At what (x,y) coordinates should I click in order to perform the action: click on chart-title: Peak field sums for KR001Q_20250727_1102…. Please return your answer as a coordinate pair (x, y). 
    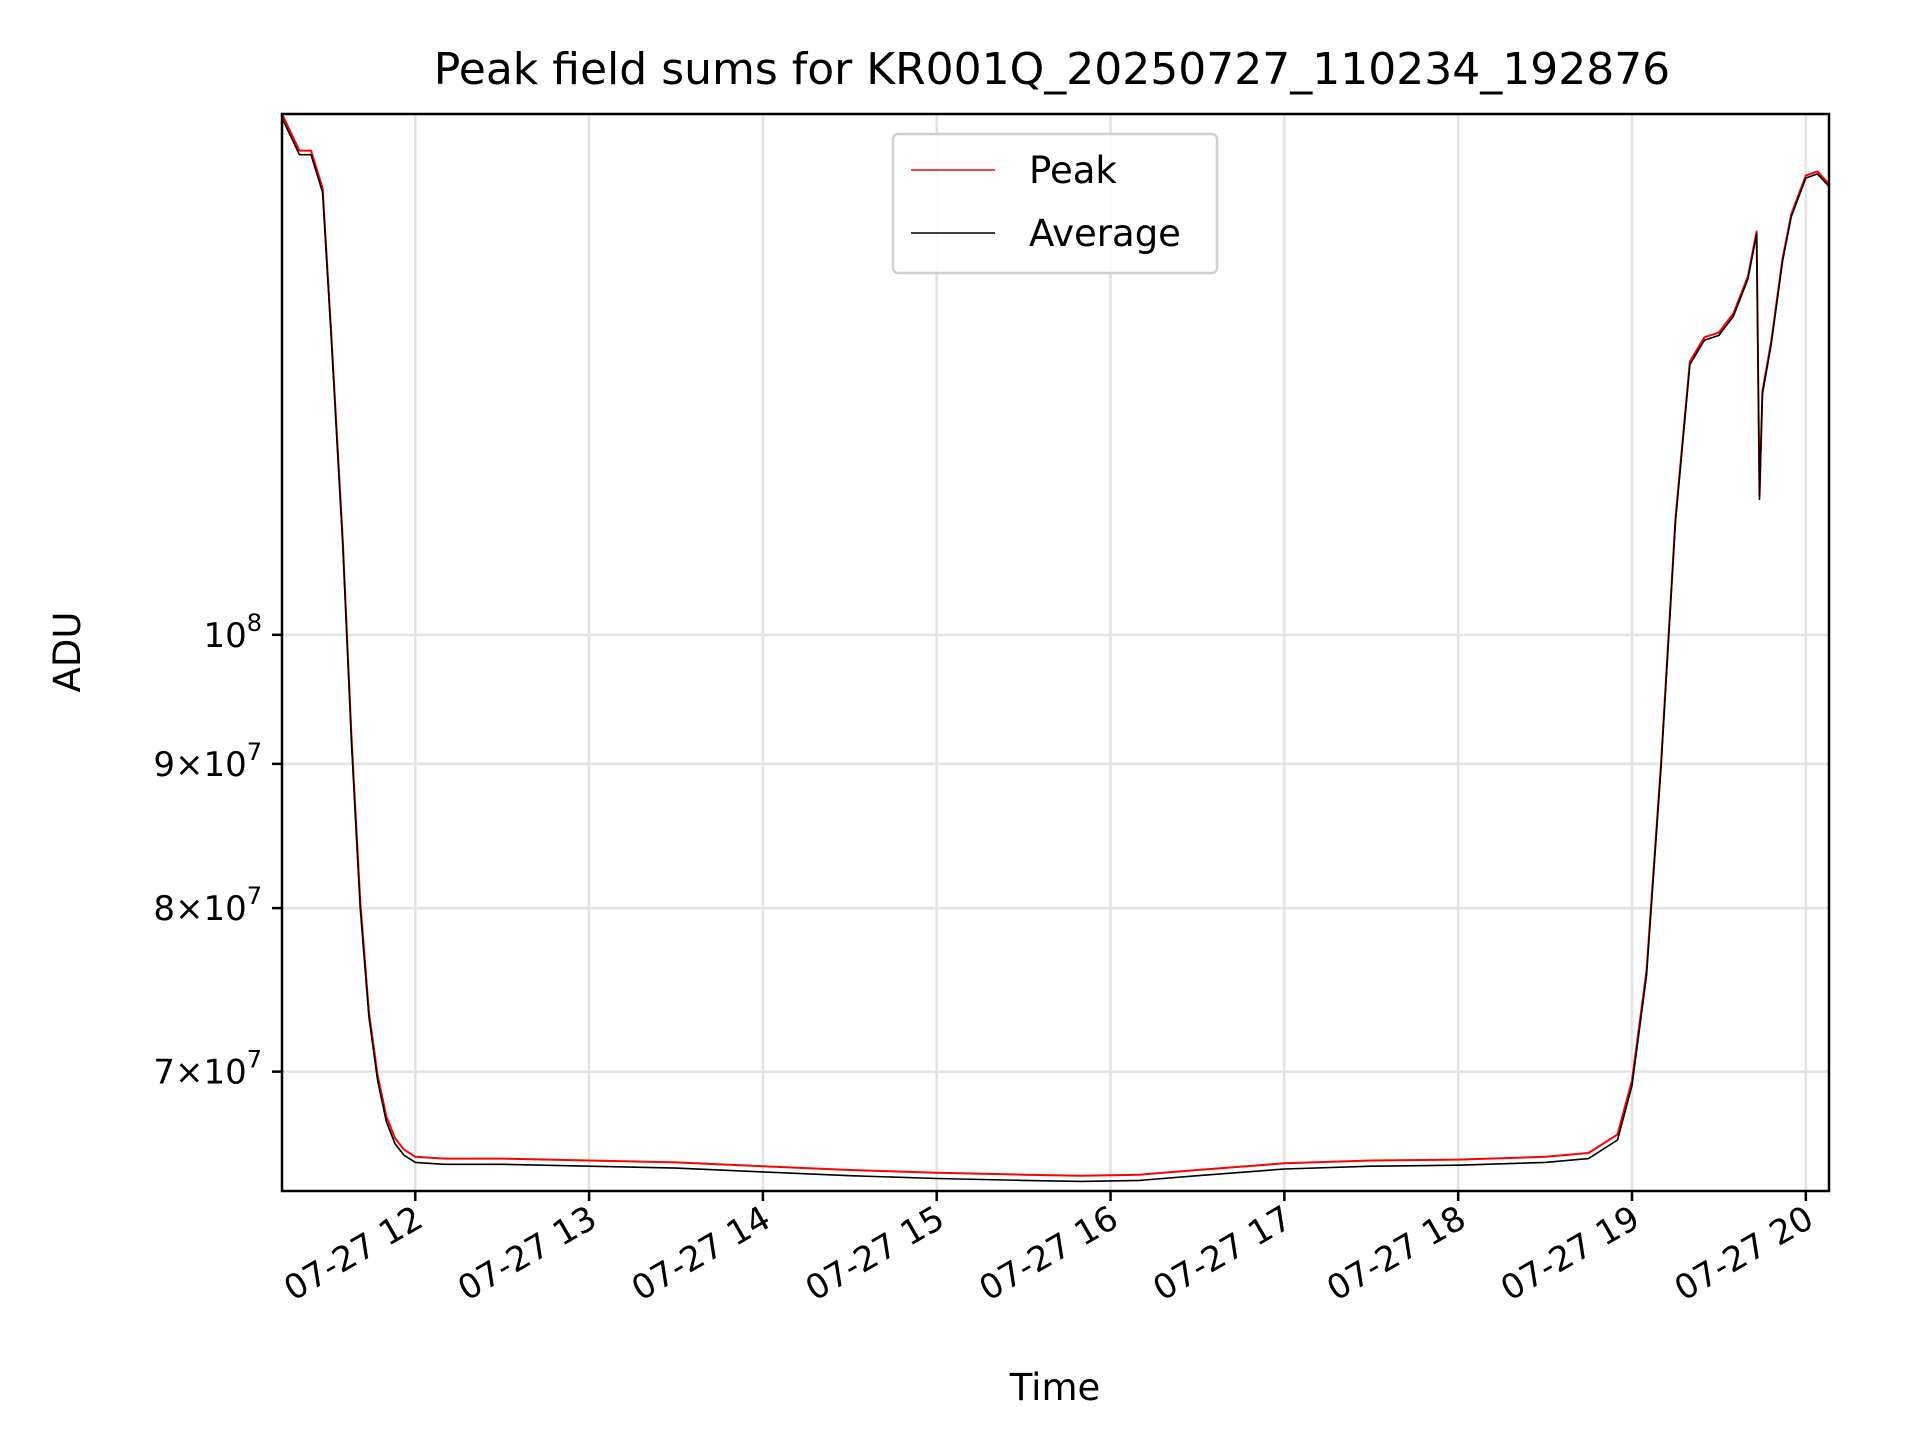
    Looking at the image, I should click on (1052, 69).